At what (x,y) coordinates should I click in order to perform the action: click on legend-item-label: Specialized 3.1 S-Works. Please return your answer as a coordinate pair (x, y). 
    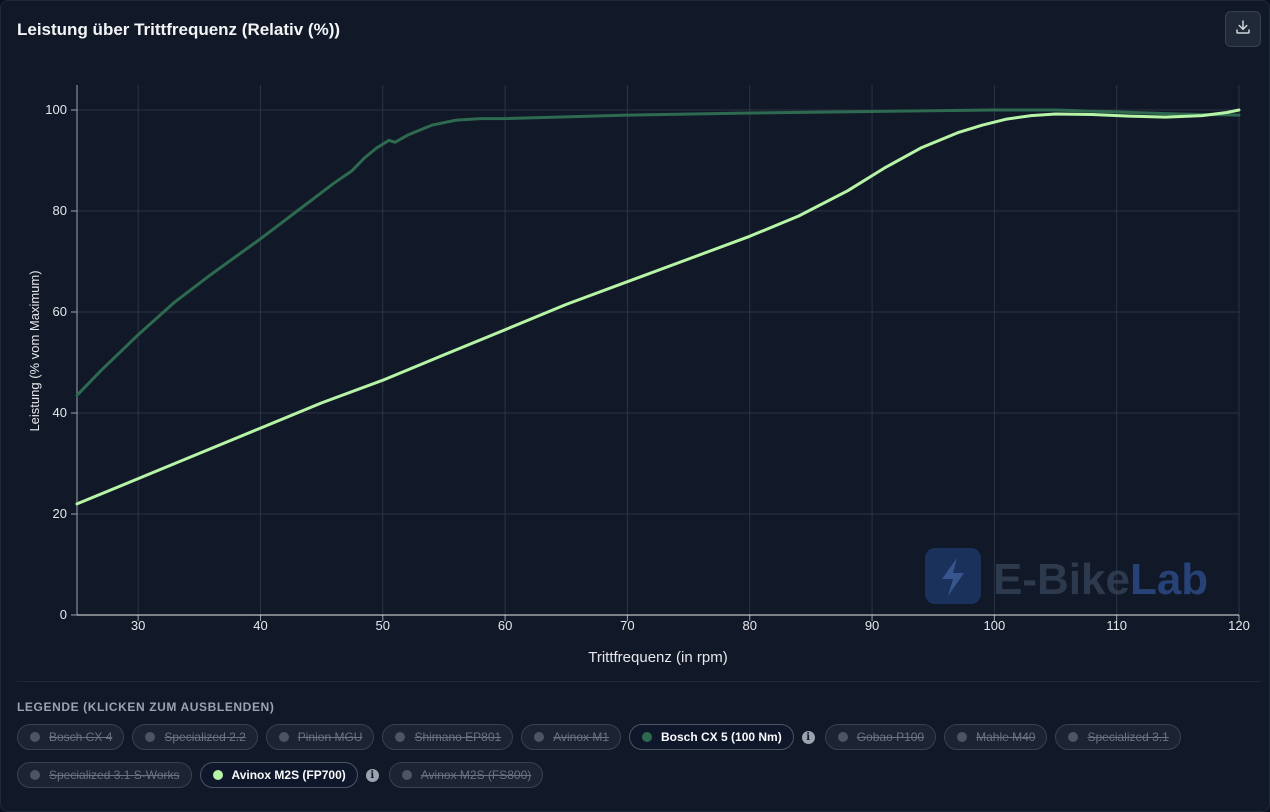
    Looking at the image, I should click on (114, 775).